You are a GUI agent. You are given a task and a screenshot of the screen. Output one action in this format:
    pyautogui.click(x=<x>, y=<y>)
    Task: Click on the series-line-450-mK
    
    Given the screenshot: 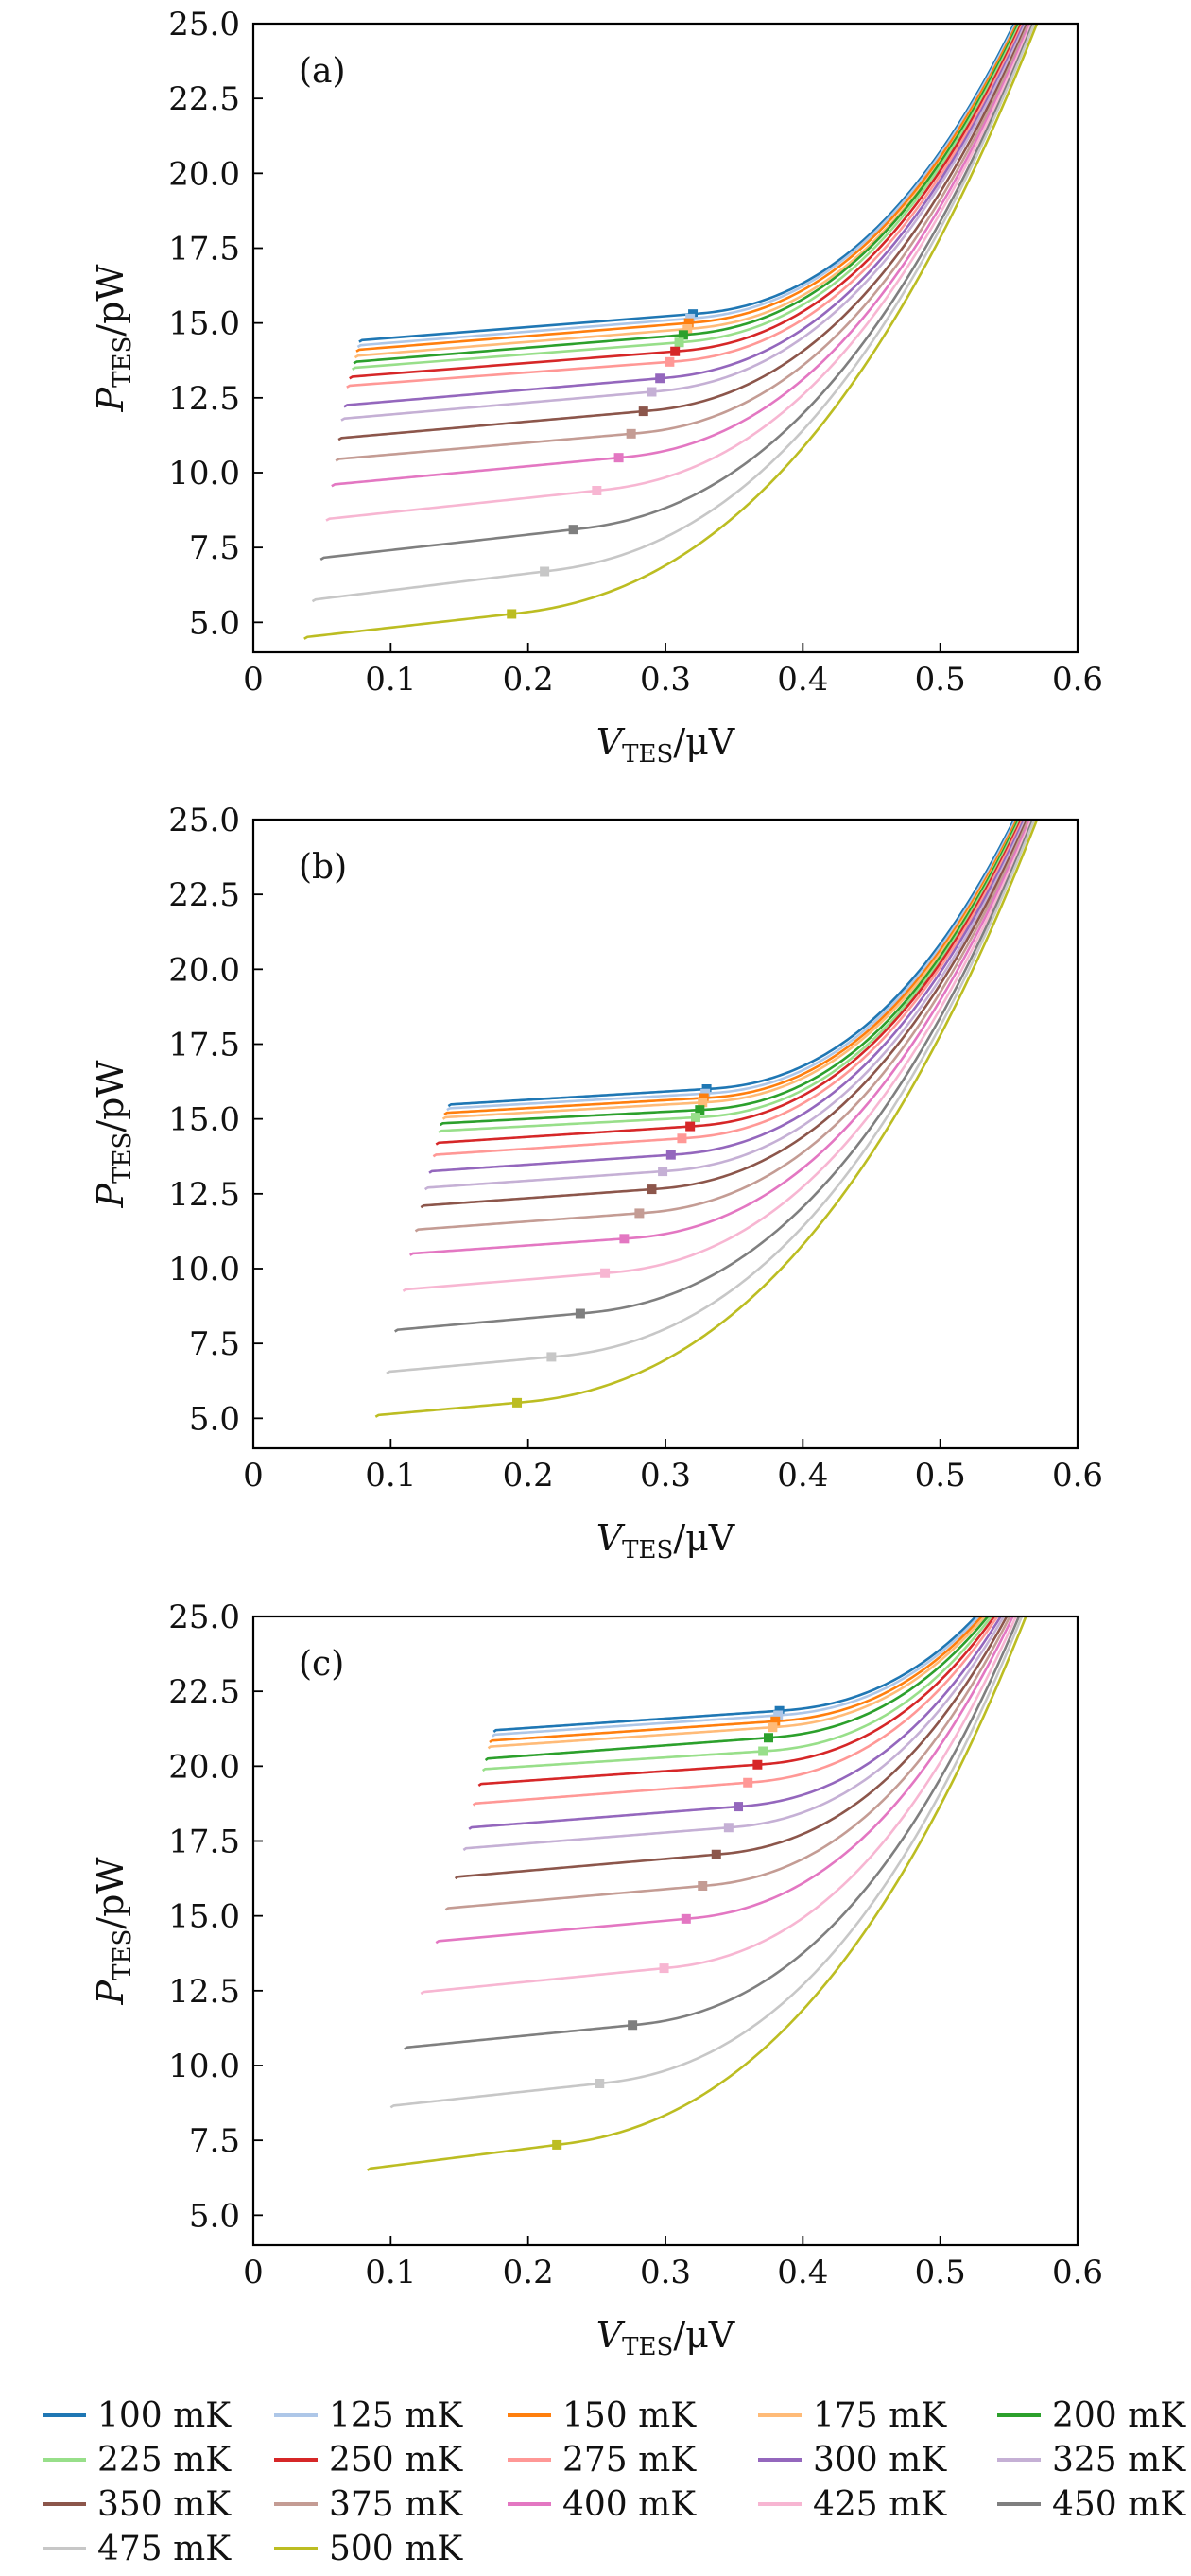 What is the action you would take?
    pyautogui.click(x=712, y=1833)
    